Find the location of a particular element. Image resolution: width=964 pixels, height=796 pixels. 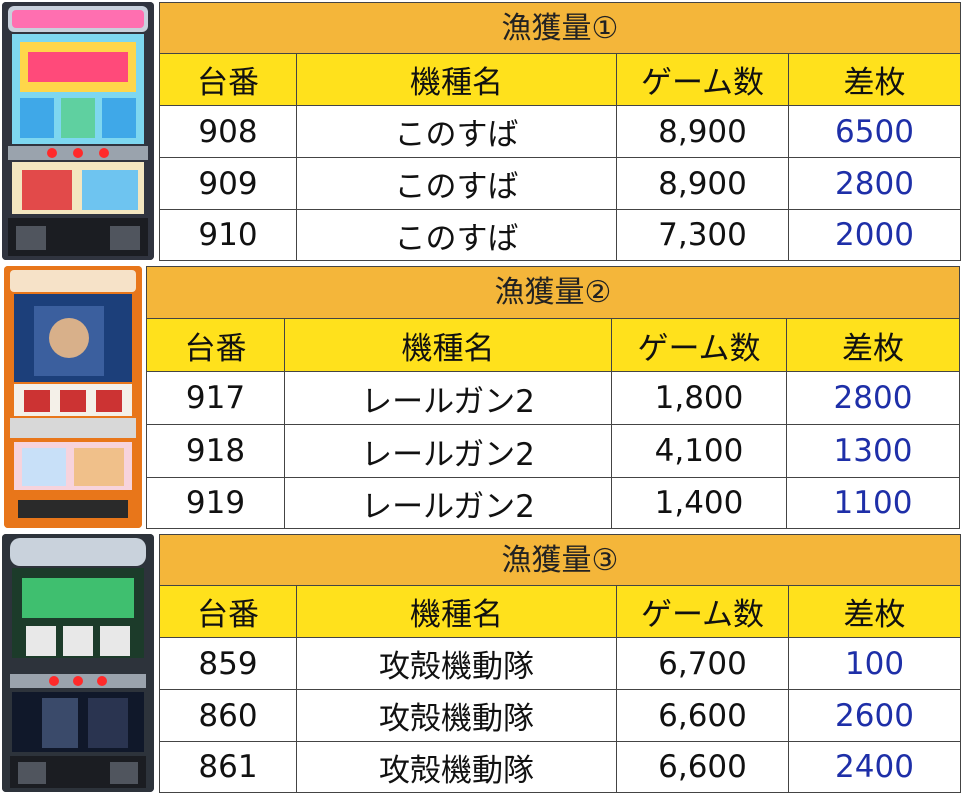

slot-machine-ghost-in-the-shell-image is located at coordinates (78, 663).